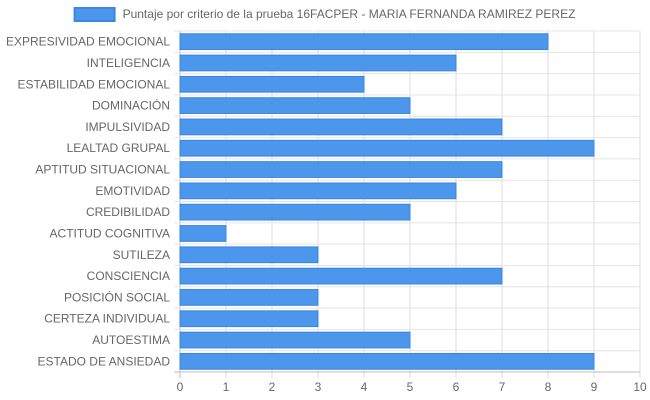 The height and width of the screenshot is (400, 650). What do you see at coordinates (94, 84) in the screenshot?
I see `y-tick-label: ESTABILIDAD EMOCIONAL` at bounding box center [94, 84].